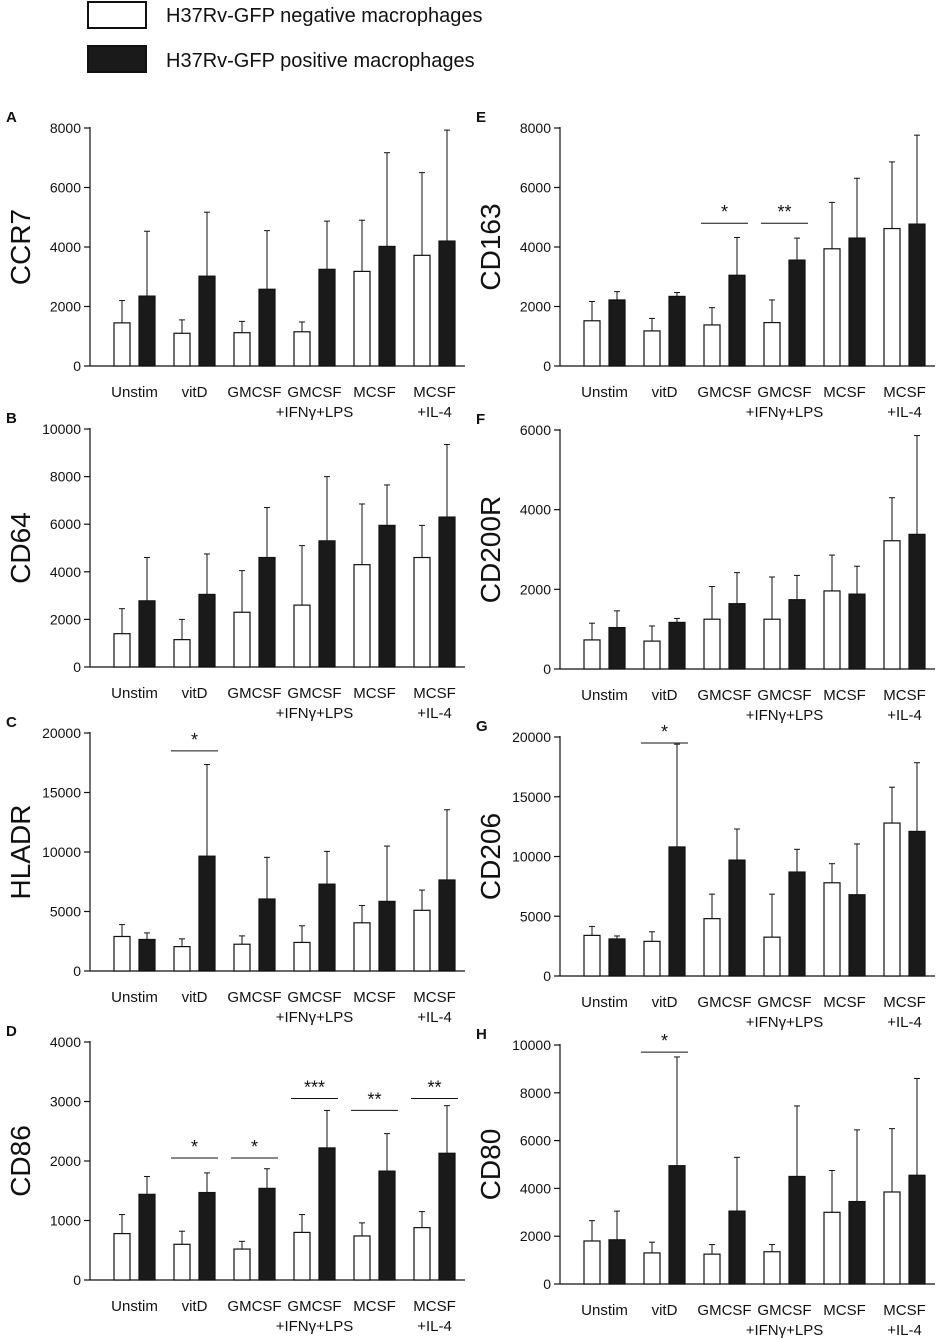  Describe the element at coordinates (314, 1088) in the screenshot. I see `significance-label-d: ***` at that location.